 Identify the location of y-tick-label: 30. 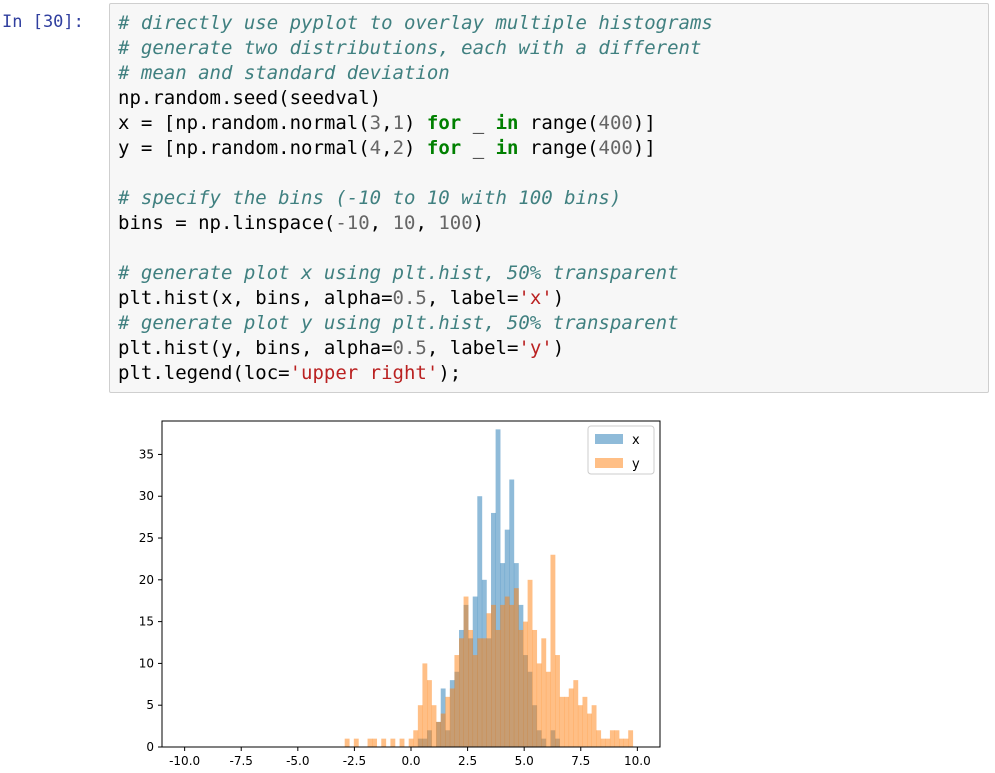
(146, 496).